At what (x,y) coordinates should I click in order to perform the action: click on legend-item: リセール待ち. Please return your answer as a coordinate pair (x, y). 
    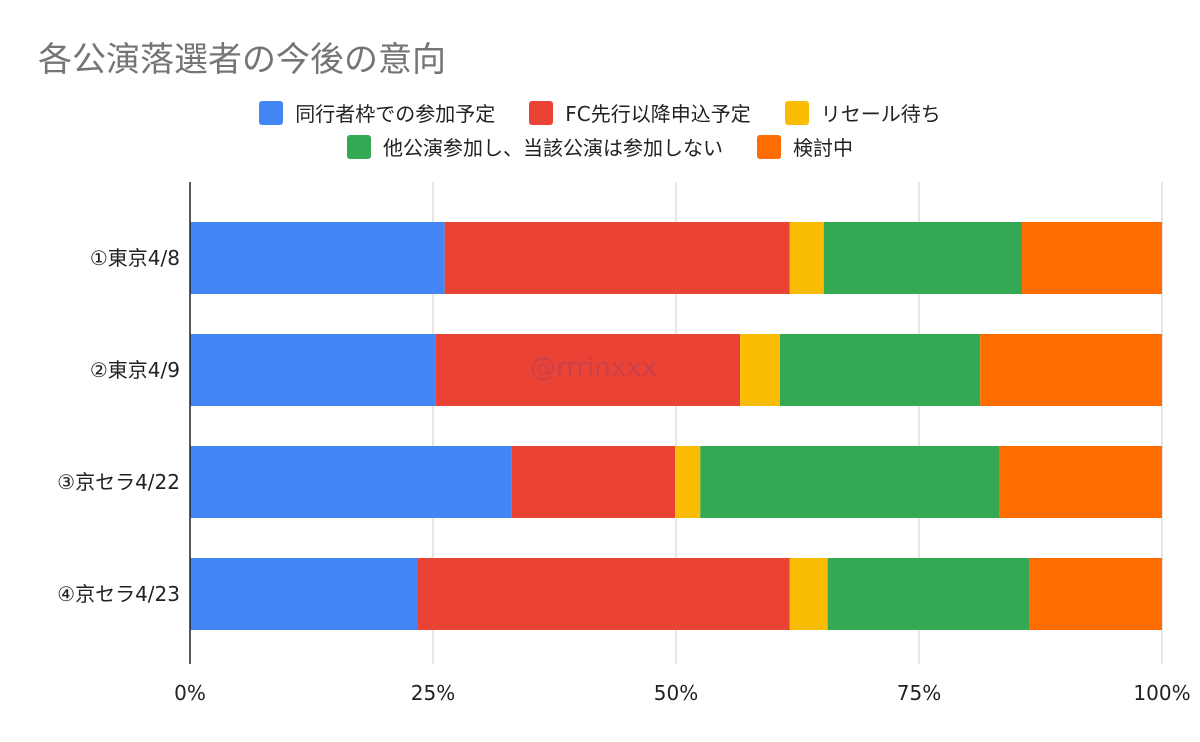
    Looking at the image, I should click on (862, 112).